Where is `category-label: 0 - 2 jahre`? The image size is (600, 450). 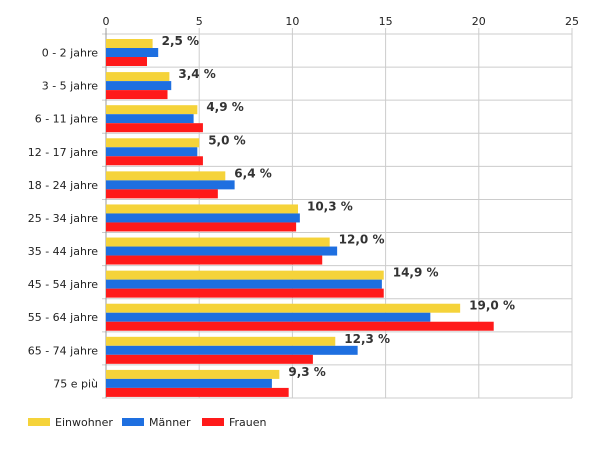
category-label: 0 - 2 jahre is located at coordinates (70, 53).